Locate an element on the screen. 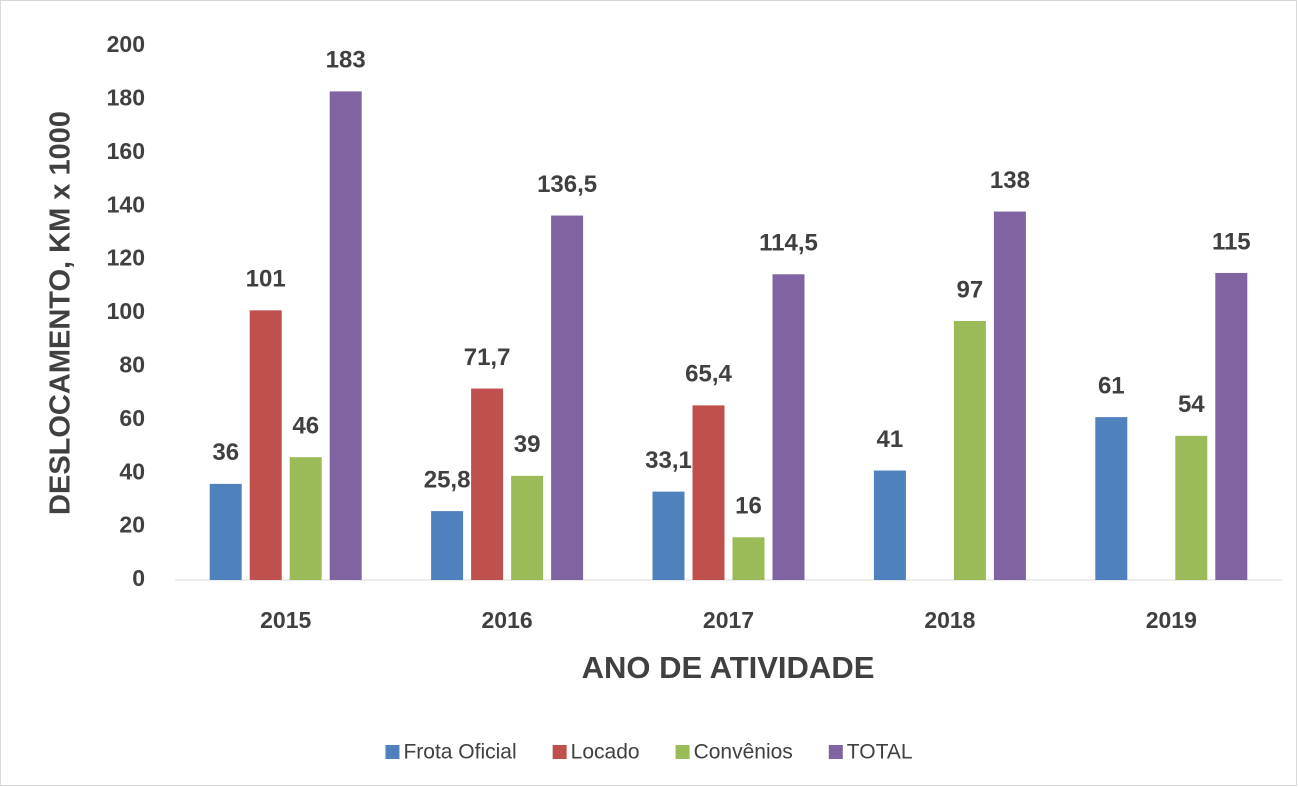 This screenshot has width=1298, height=787. y-tick-label: 180 is located at coordinates (126, 97).